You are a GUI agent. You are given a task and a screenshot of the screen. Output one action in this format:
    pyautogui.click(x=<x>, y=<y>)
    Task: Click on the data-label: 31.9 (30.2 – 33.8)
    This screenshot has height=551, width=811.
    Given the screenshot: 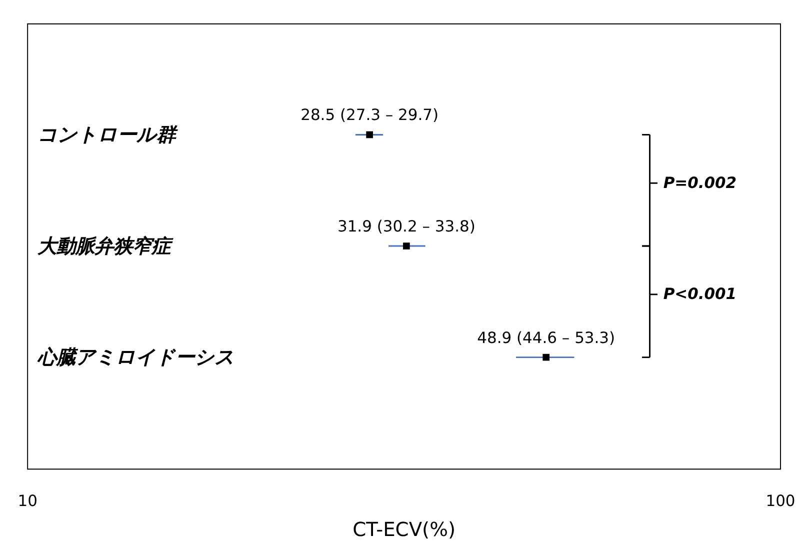 What is the action you would take?
    pyautogui.click(x=406, y=227)
    